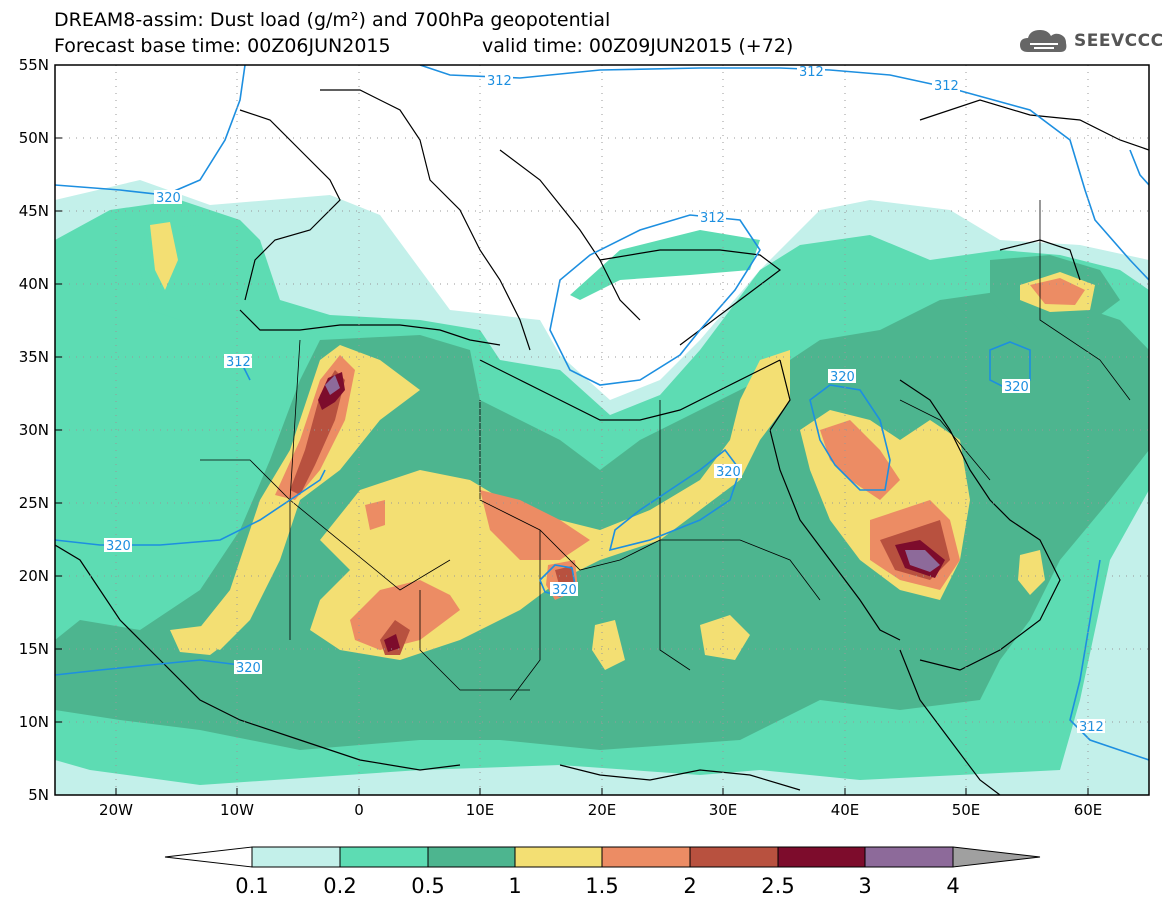  Describe the element at coordinates (864, 886) in the screenshot. I see `colorbar-label: 3` at that location.